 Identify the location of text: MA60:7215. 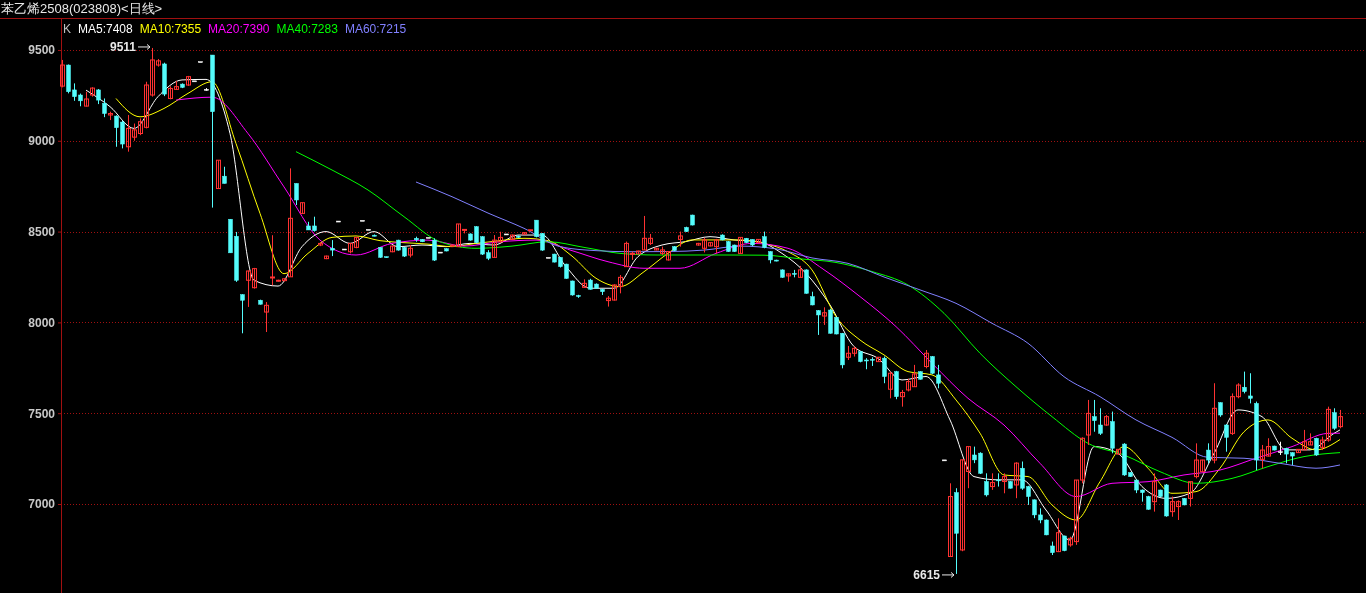
(375, 29).